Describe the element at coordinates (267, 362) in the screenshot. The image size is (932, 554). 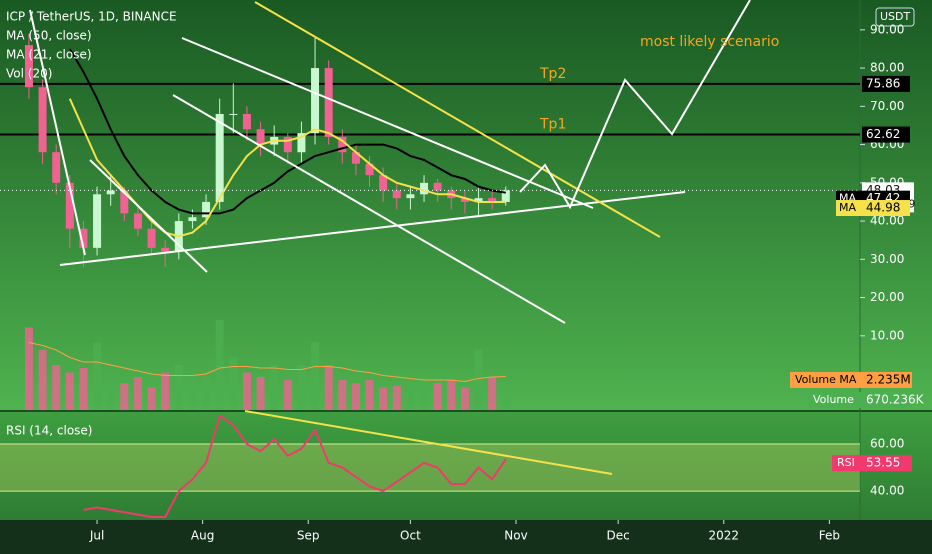
I see `volume-ma-line` at that location.